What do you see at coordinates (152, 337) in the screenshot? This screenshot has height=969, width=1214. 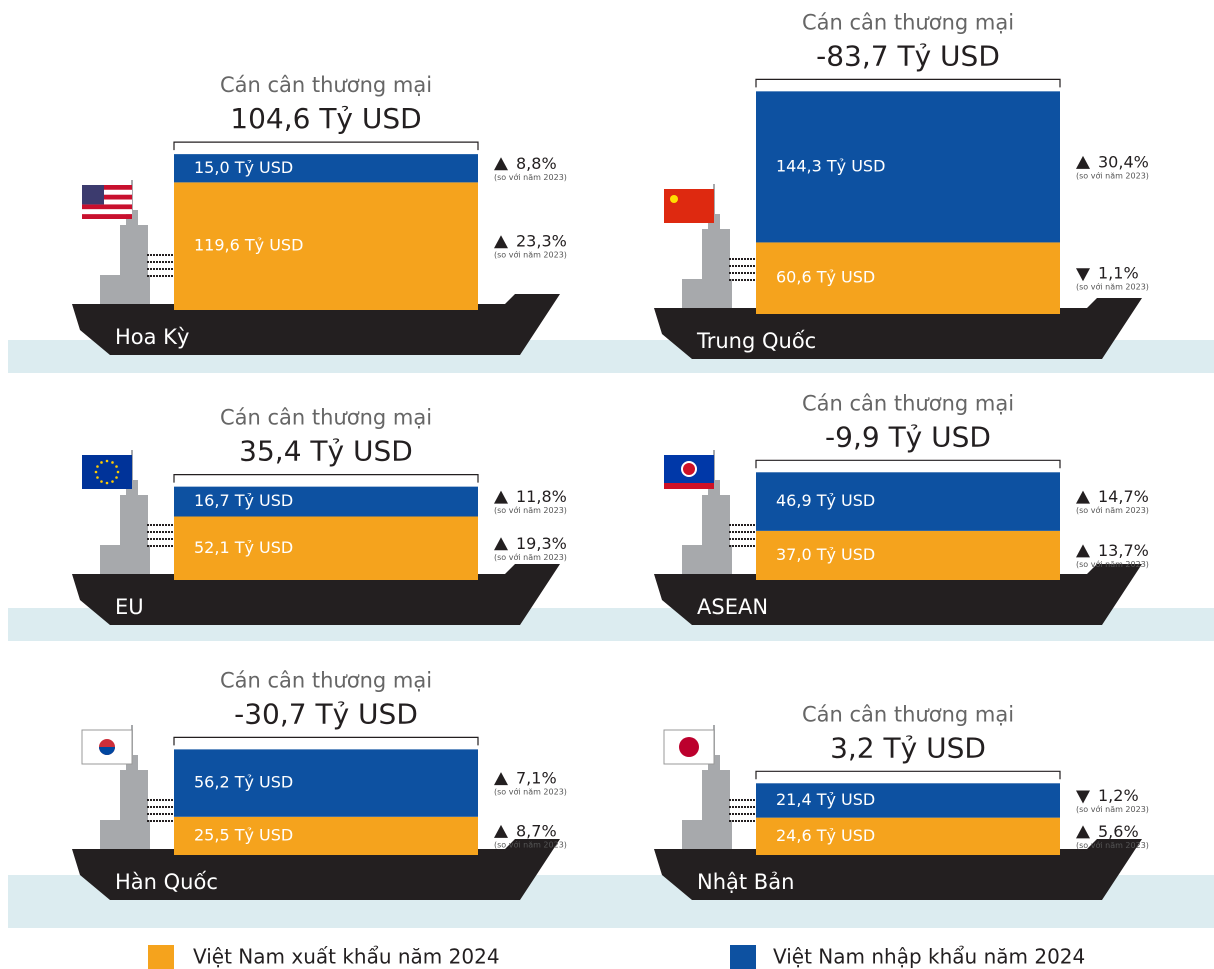 I see `country: Hoa Kỳ` at bounding box center [152, 337].